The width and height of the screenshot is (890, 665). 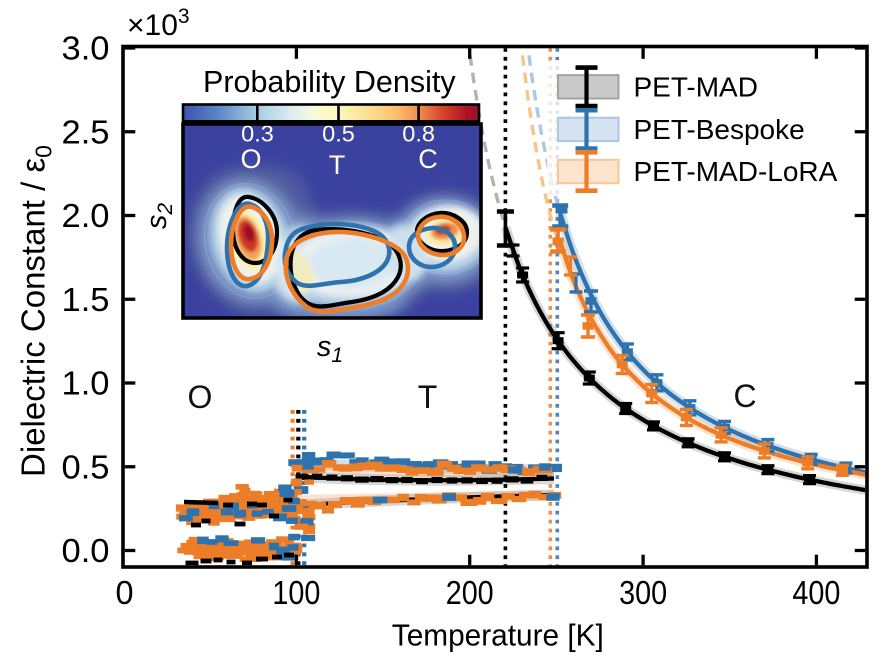 I want to click on svg-text: 2.5, so click(x=86, y=131).